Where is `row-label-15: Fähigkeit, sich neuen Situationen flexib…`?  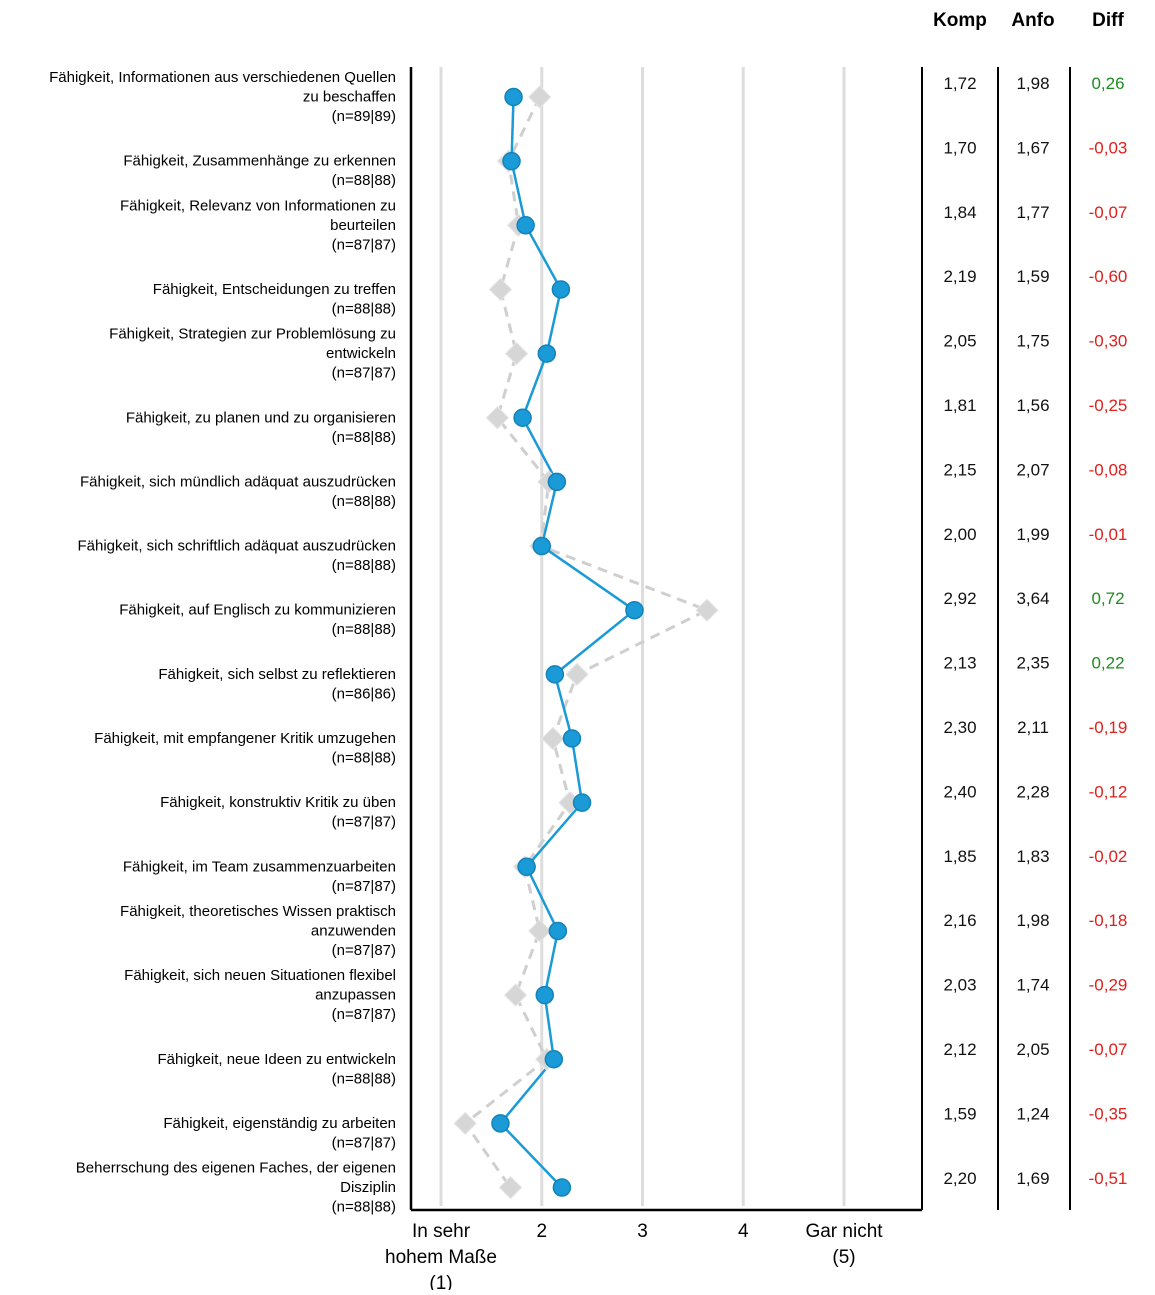
row-label-15: Fähigkeit, sich neuen Situationen flexib… is located at coordinates (260, 995).